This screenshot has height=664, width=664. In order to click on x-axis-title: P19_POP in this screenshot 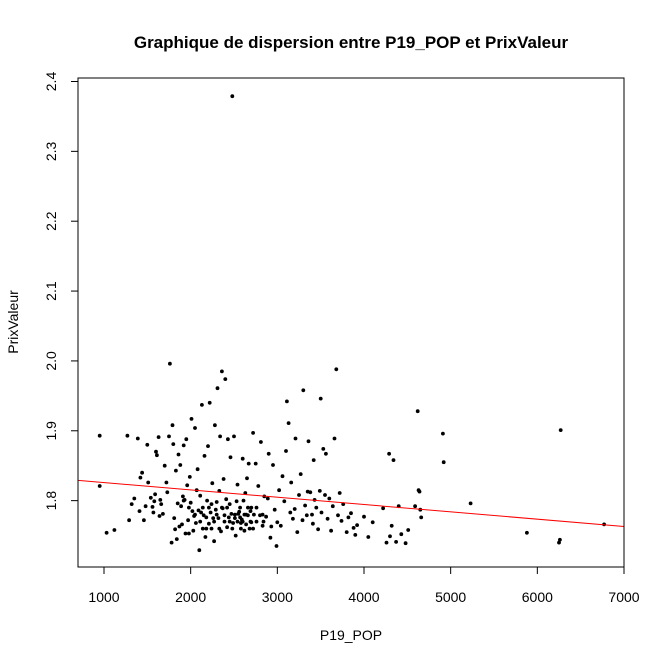, I will do `click(351, 635)`.